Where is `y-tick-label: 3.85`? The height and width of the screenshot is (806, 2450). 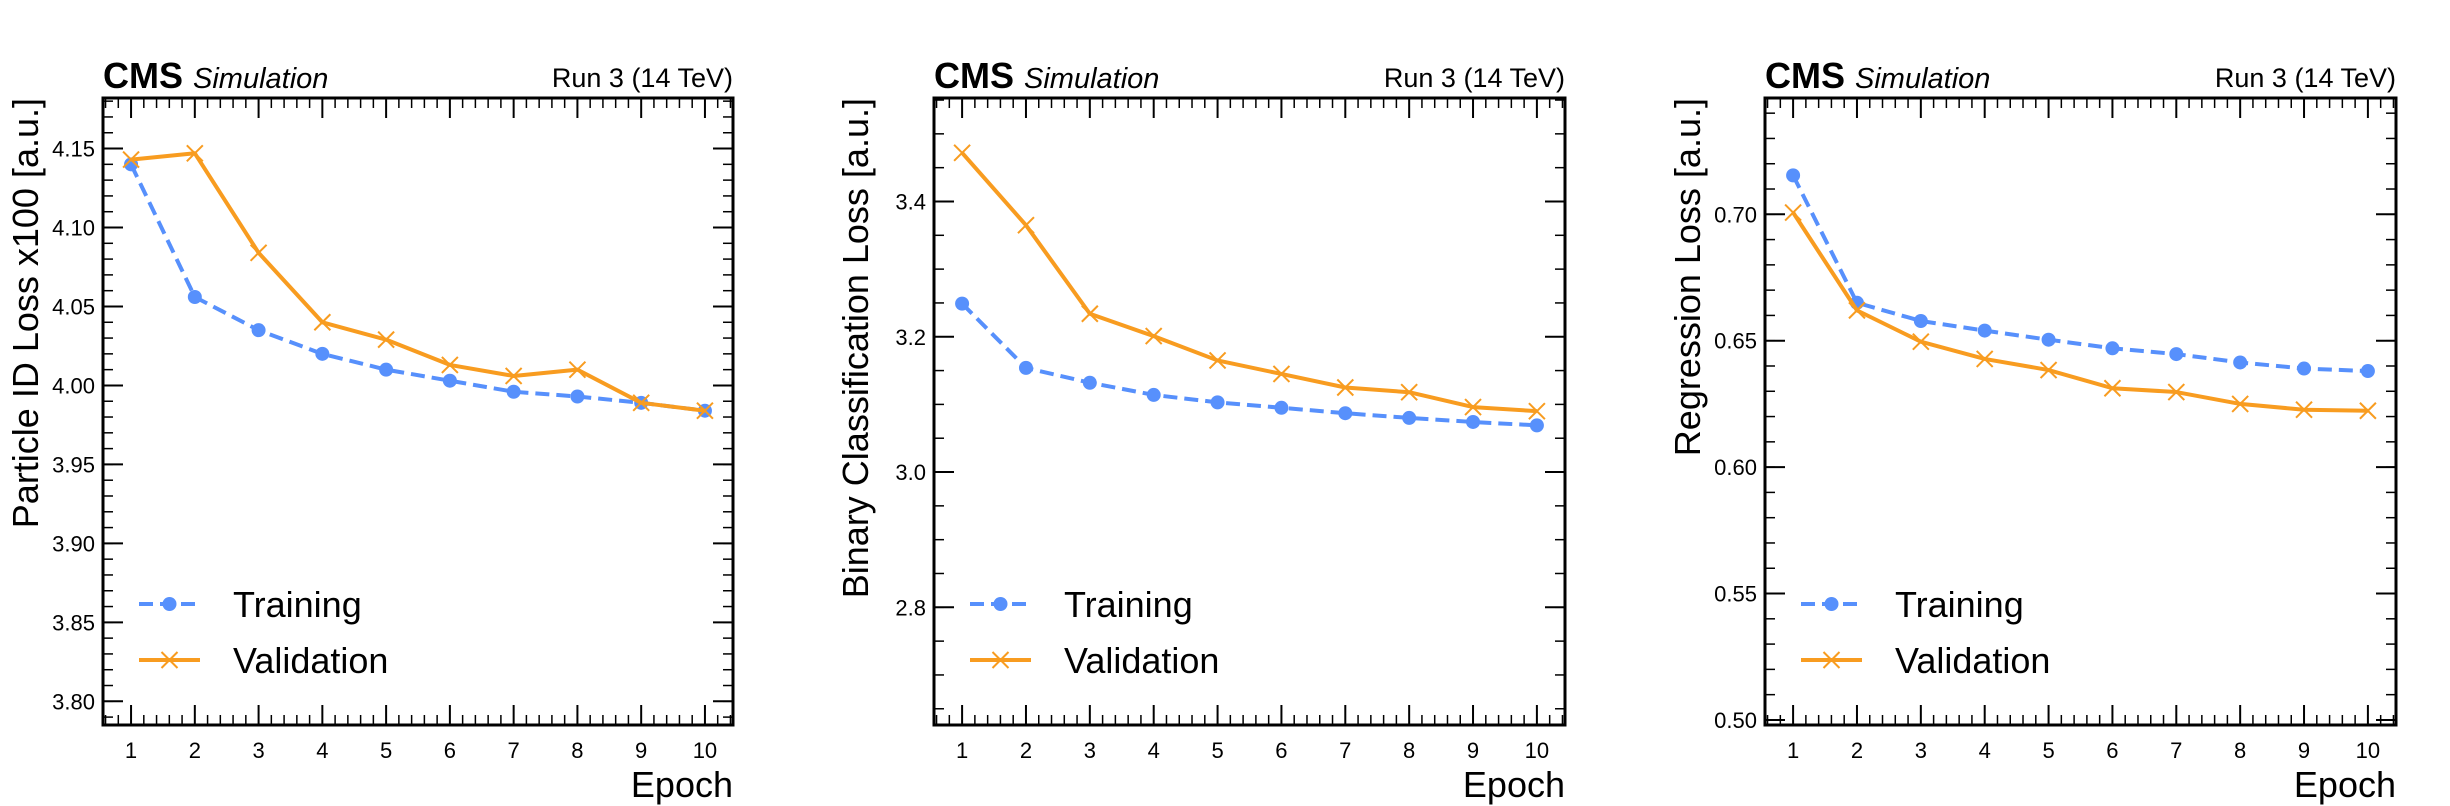 y-tick-label: 3.85 is located at coordinates (73, 622).